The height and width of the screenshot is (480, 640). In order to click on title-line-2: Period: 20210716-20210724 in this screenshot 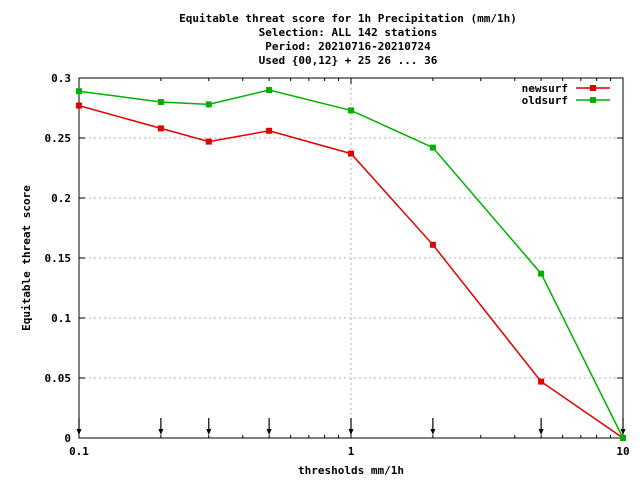, I will do `click(348, 46)`.